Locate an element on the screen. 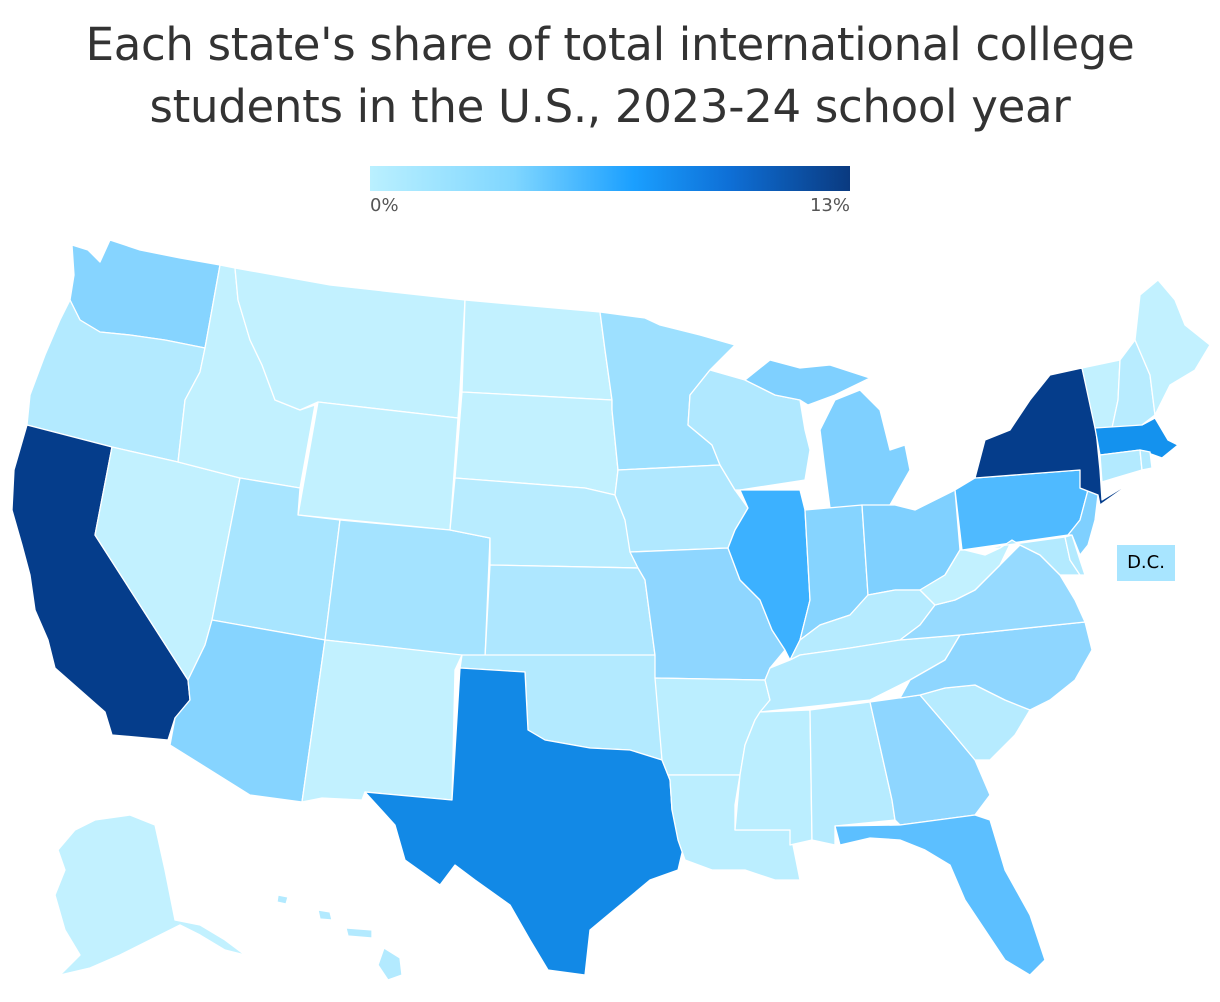  state-CO is located at coordinates (407, 589).